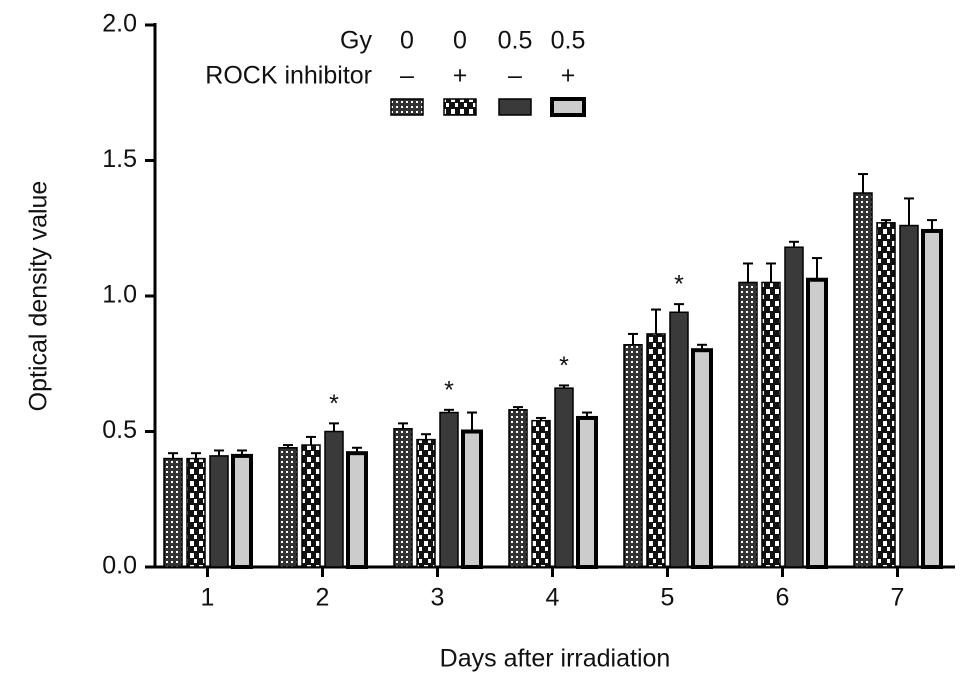 The image size is (969, 690). Describe the element at coordinates (208, 598) in the screenshot. I see `x-tick-label: 1` at that location.